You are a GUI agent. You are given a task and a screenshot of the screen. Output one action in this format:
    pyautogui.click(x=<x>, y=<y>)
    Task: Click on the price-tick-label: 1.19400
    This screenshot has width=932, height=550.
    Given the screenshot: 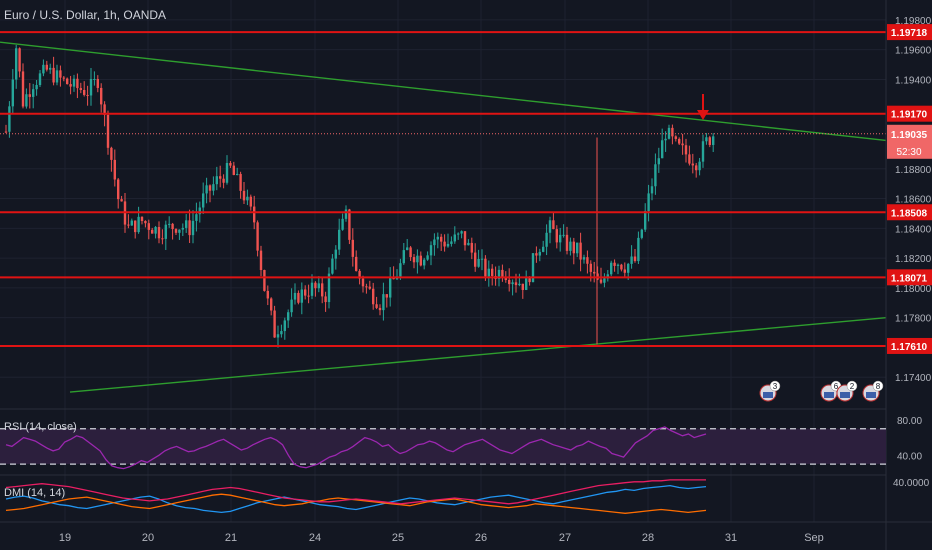 What is the action you would take?
    pyautogui.click(x=913, y=80)
    